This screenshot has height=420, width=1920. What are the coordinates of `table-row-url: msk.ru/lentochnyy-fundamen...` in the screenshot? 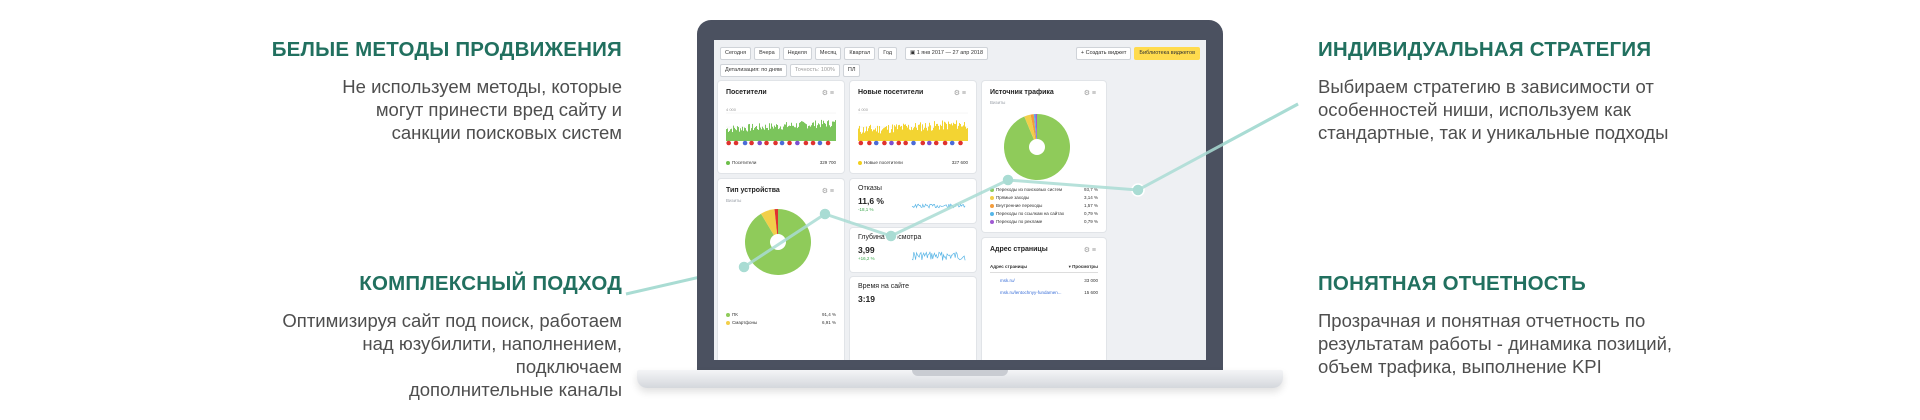 It's located at (1031, 292).